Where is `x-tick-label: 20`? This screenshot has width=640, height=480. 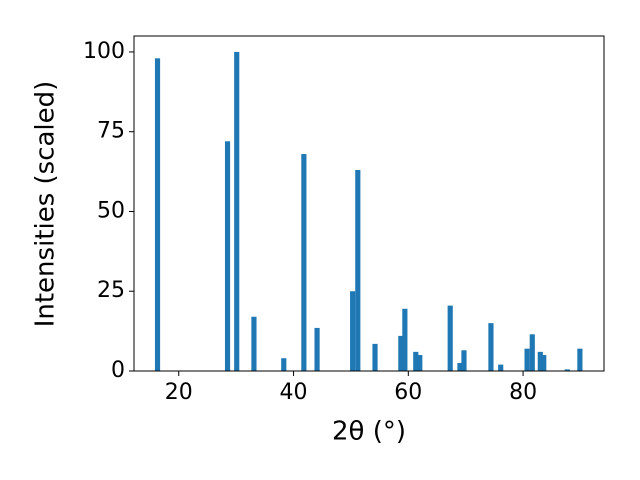 x-tick-label: 20 is located at coordinates (179, 392).